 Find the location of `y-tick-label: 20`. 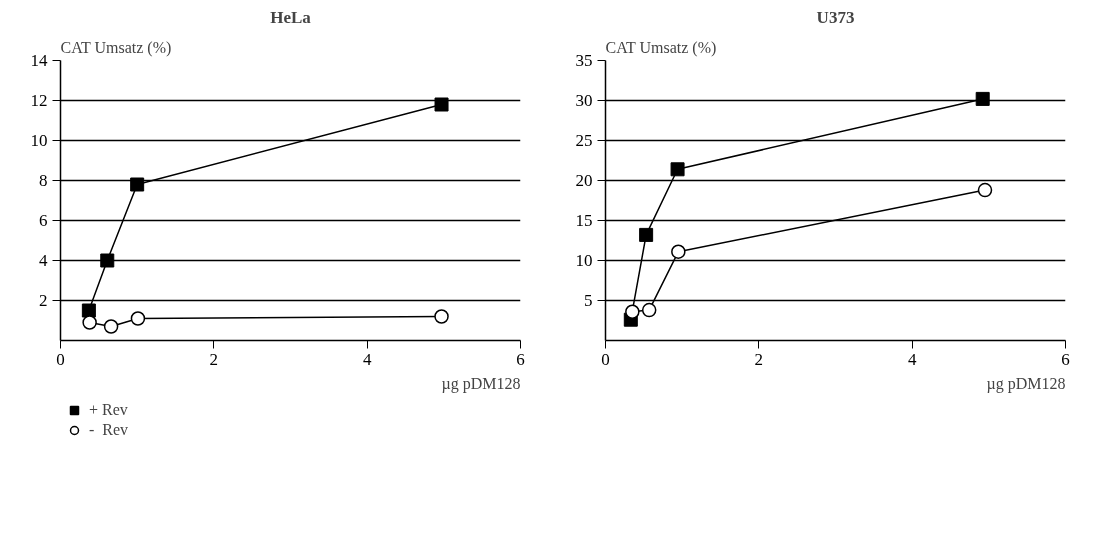

y-tick-label: 20 is located at coordinates (584, 180).